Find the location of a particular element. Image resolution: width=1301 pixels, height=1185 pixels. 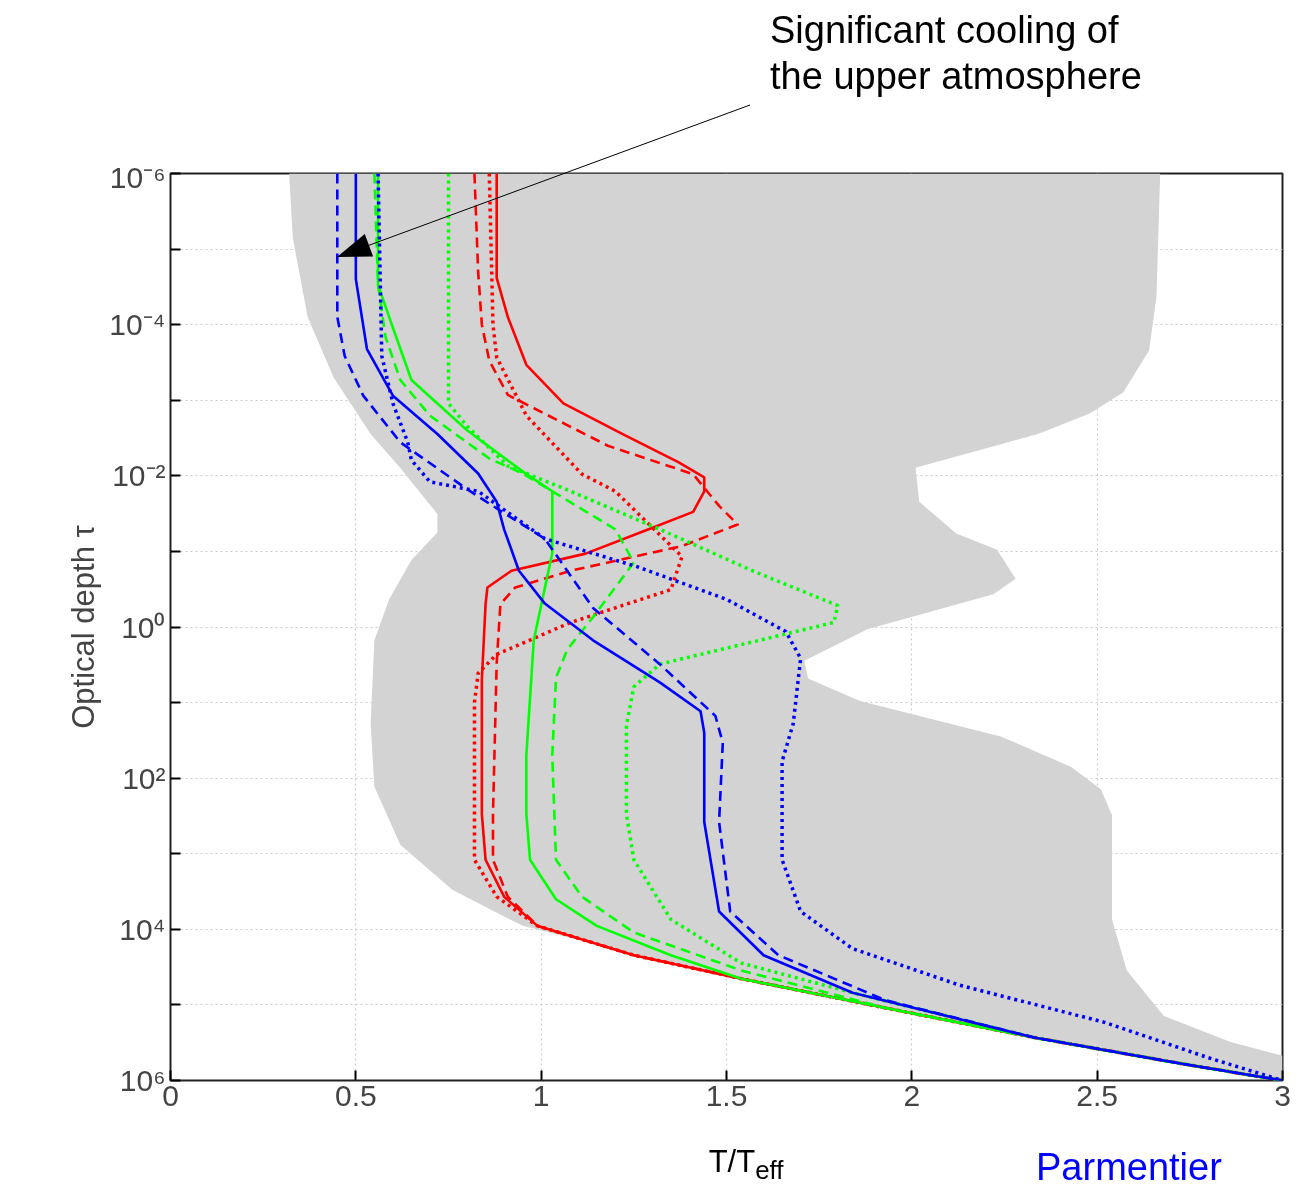

x-tick-label: 2 is located at coordinates (912, 1095).